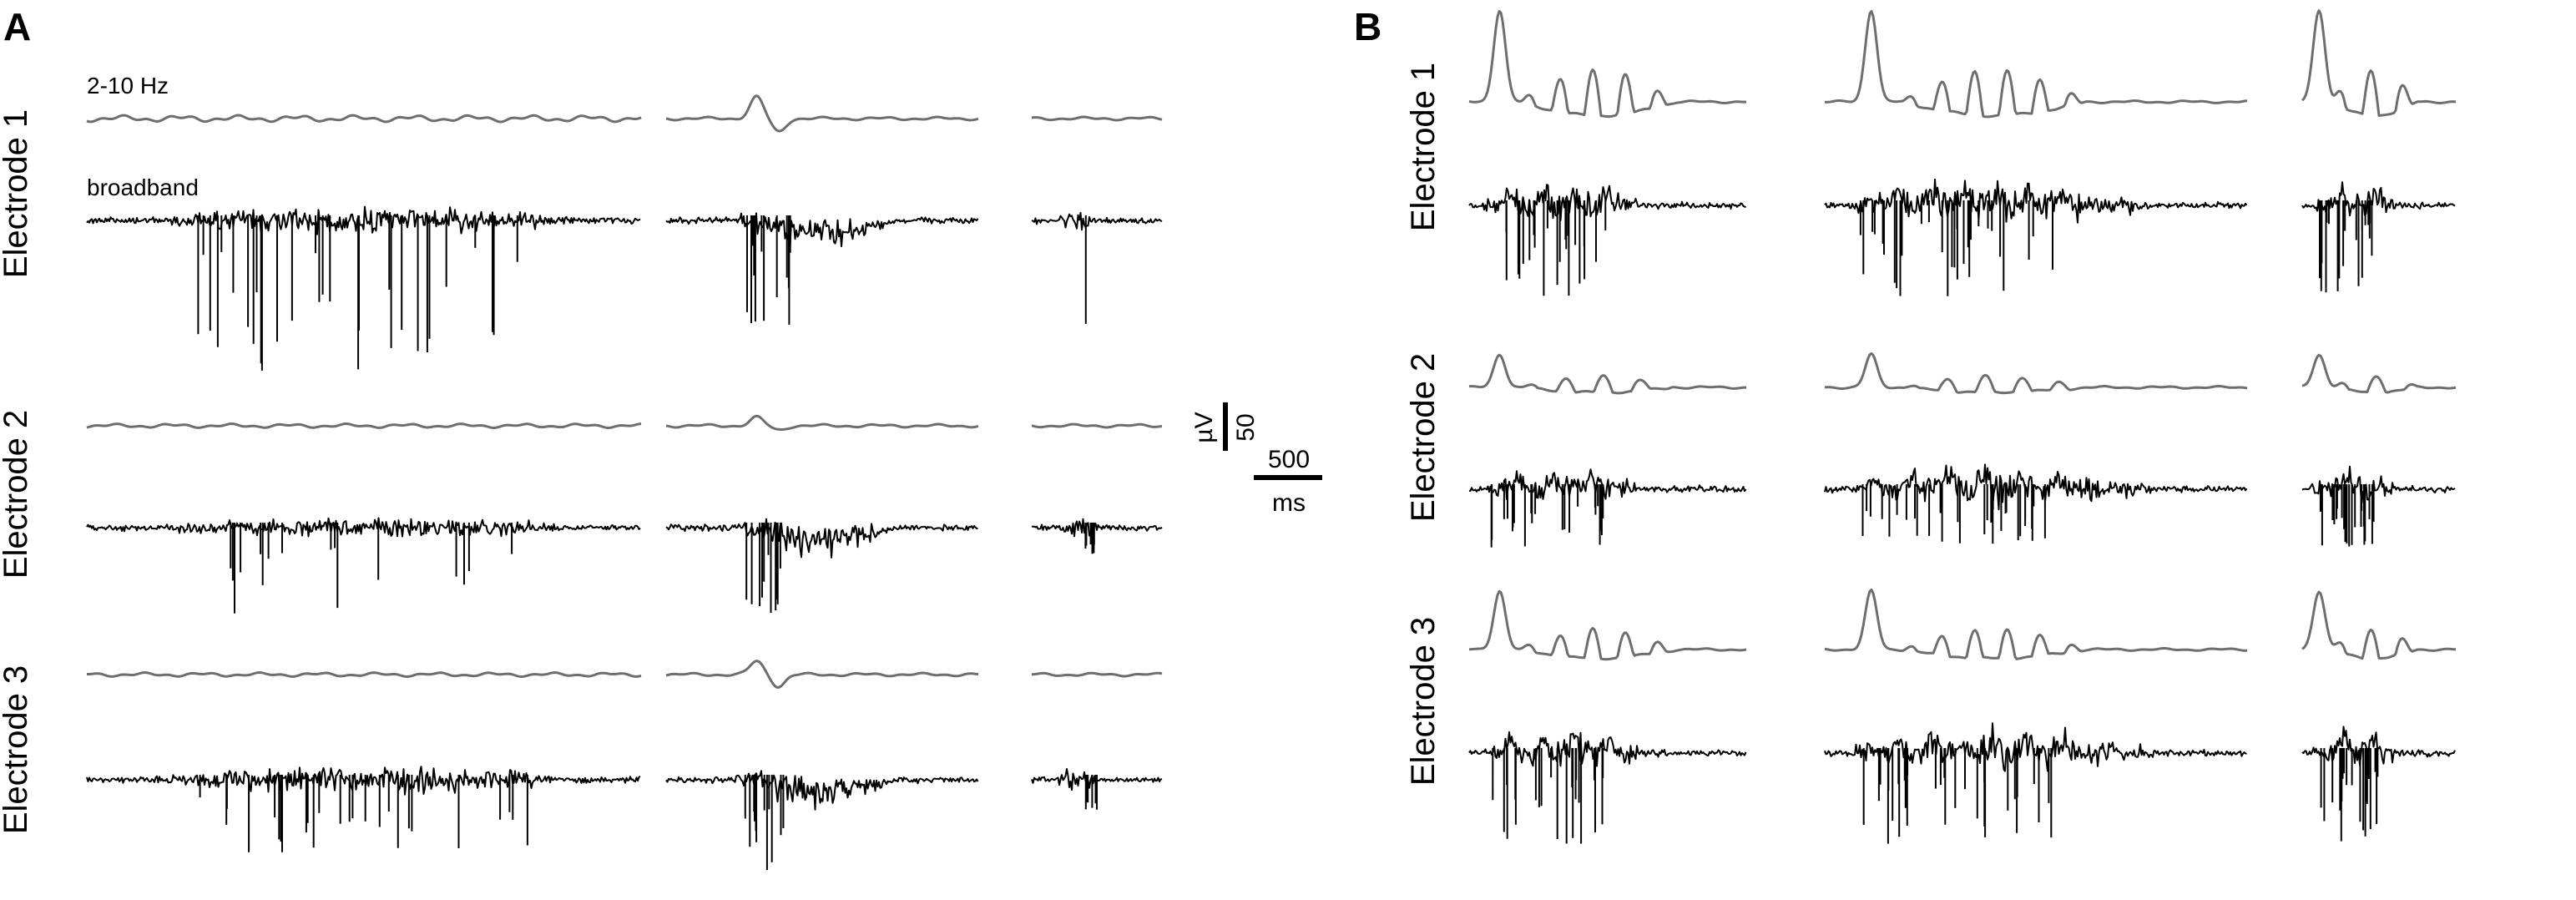 The width and height of the screenshot is (2576, 900). What do you see at coordinates (143, 187) in the screenshot?
I see `broadband-label: broadband` at bounding box center [143, 187].